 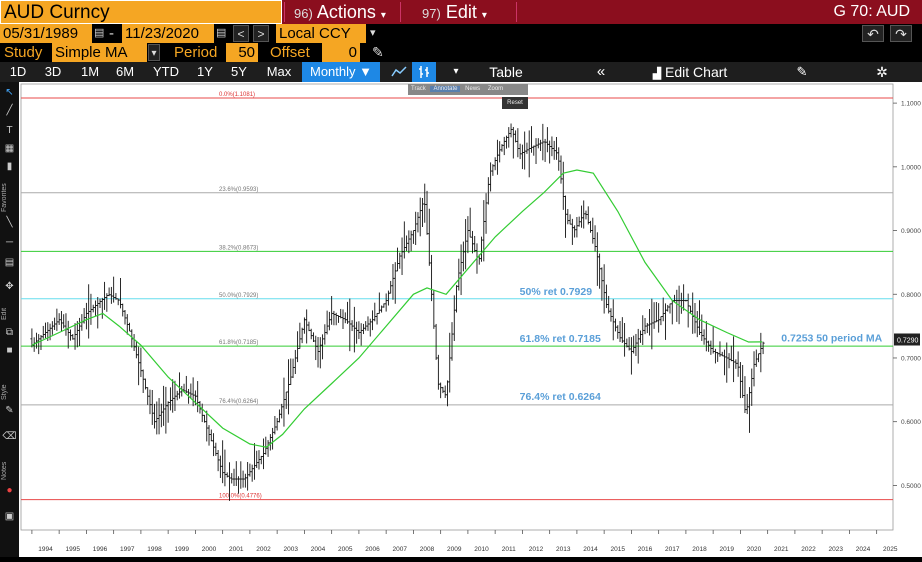 What do you see at coordinates (372, 549) in the screenshot?
I see `x-tick-label: 2006` at bounding box center [372, 549].